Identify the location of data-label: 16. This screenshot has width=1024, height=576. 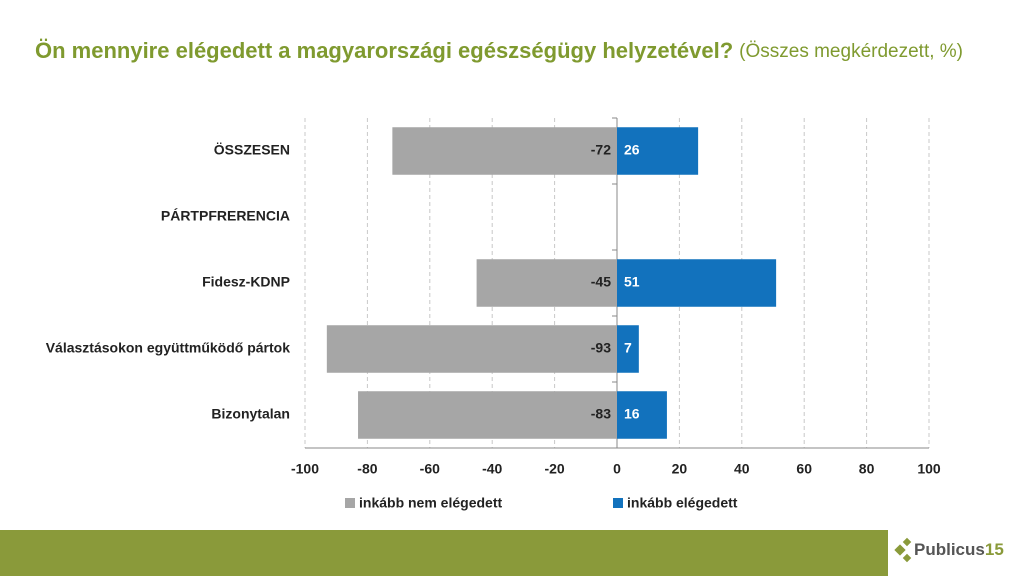
(632, 414).